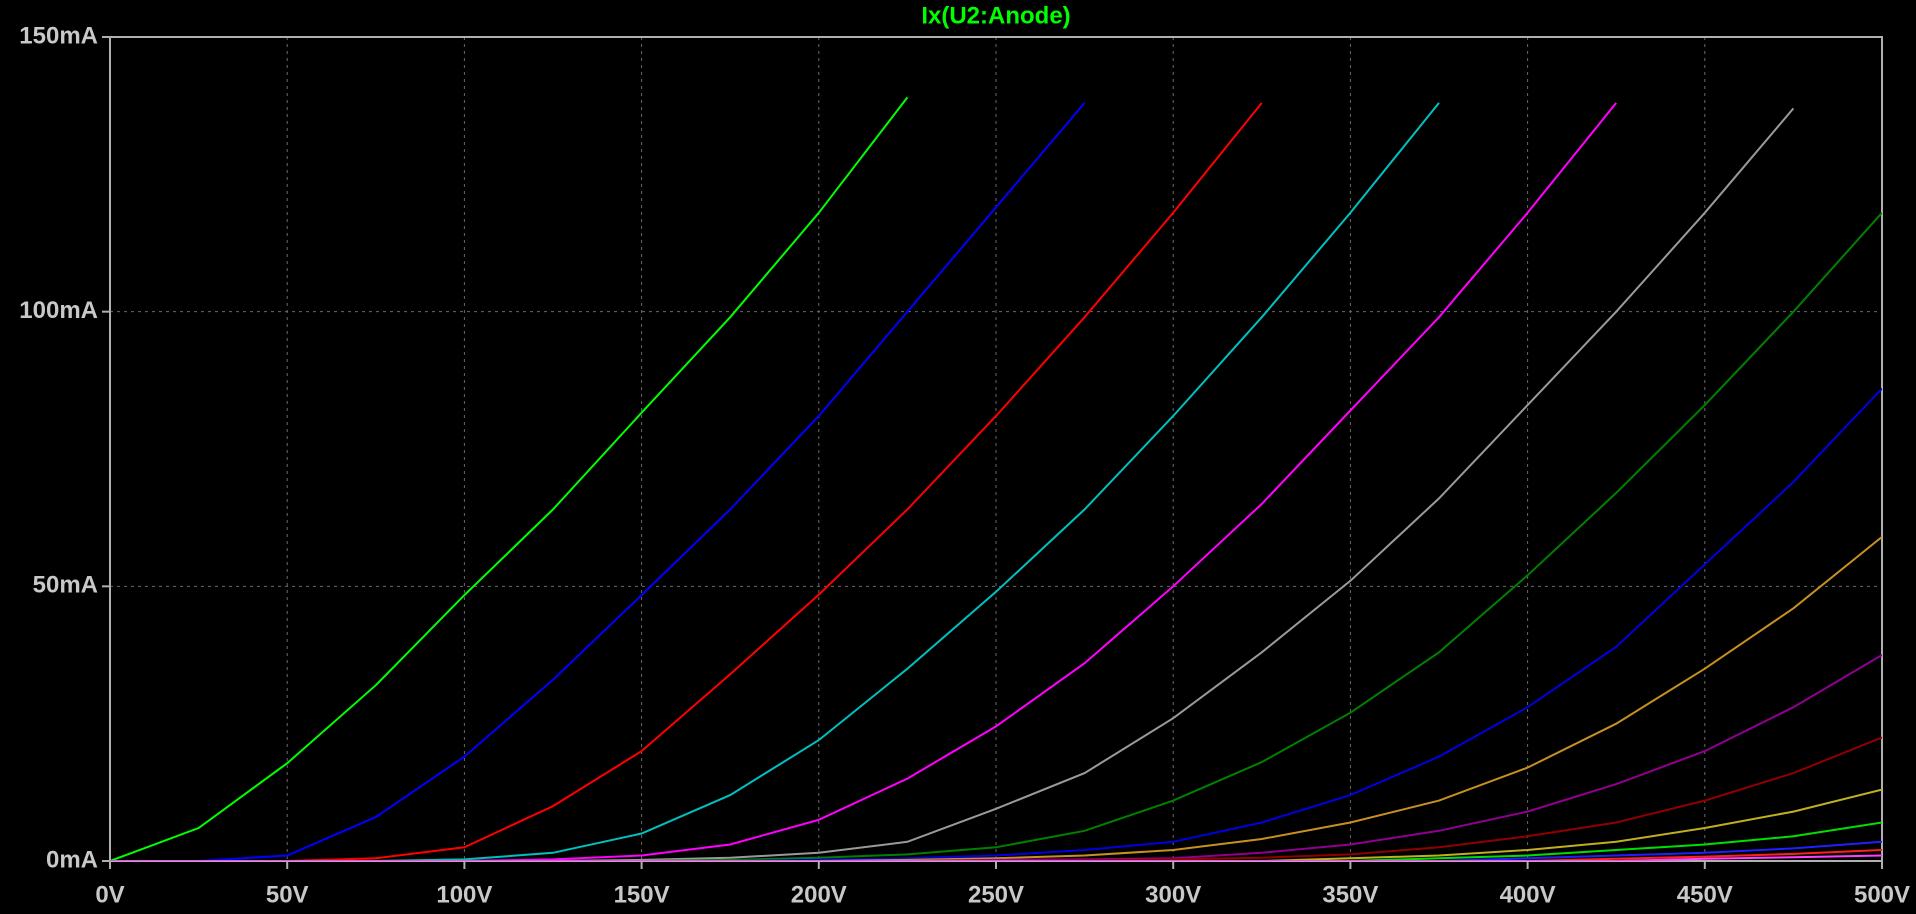 The image size is (1916, 914). I want to click on x-tick-label: 200V, so click(819, 894).